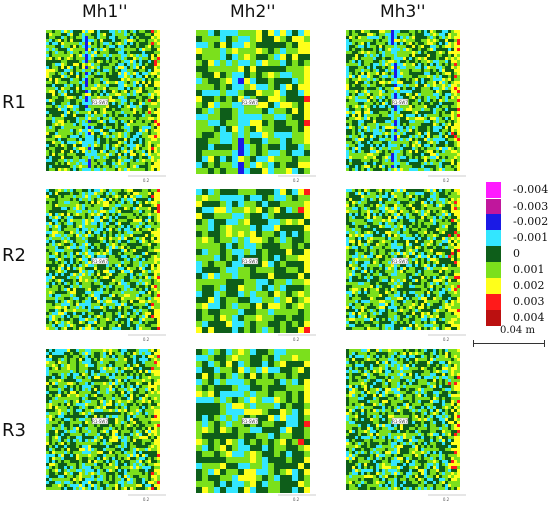 This screenshot has width=550, height=507. I want to click on legend-label: -0.001, so click(531, 237).